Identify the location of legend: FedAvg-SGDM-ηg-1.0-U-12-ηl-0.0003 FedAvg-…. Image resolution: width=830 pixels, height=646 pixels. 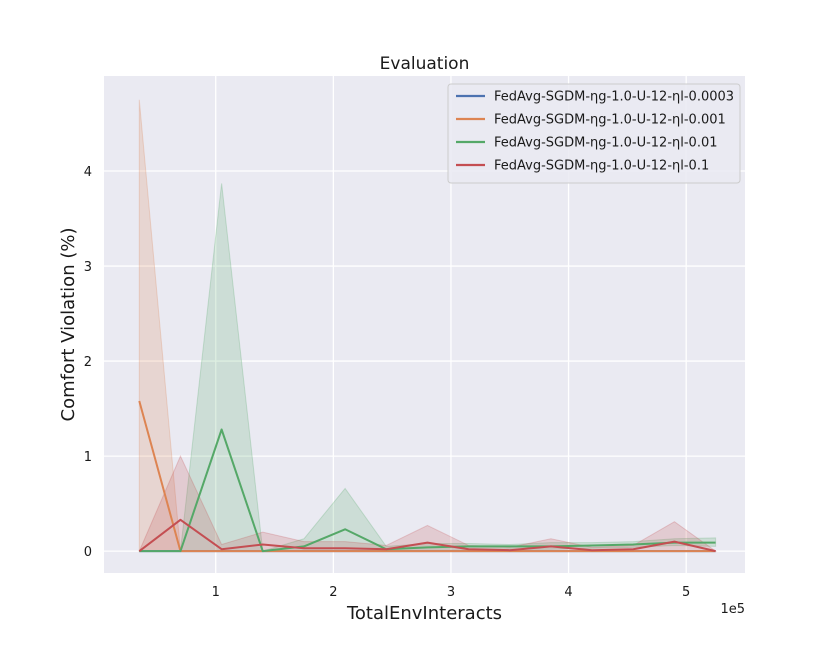
(594, 133).